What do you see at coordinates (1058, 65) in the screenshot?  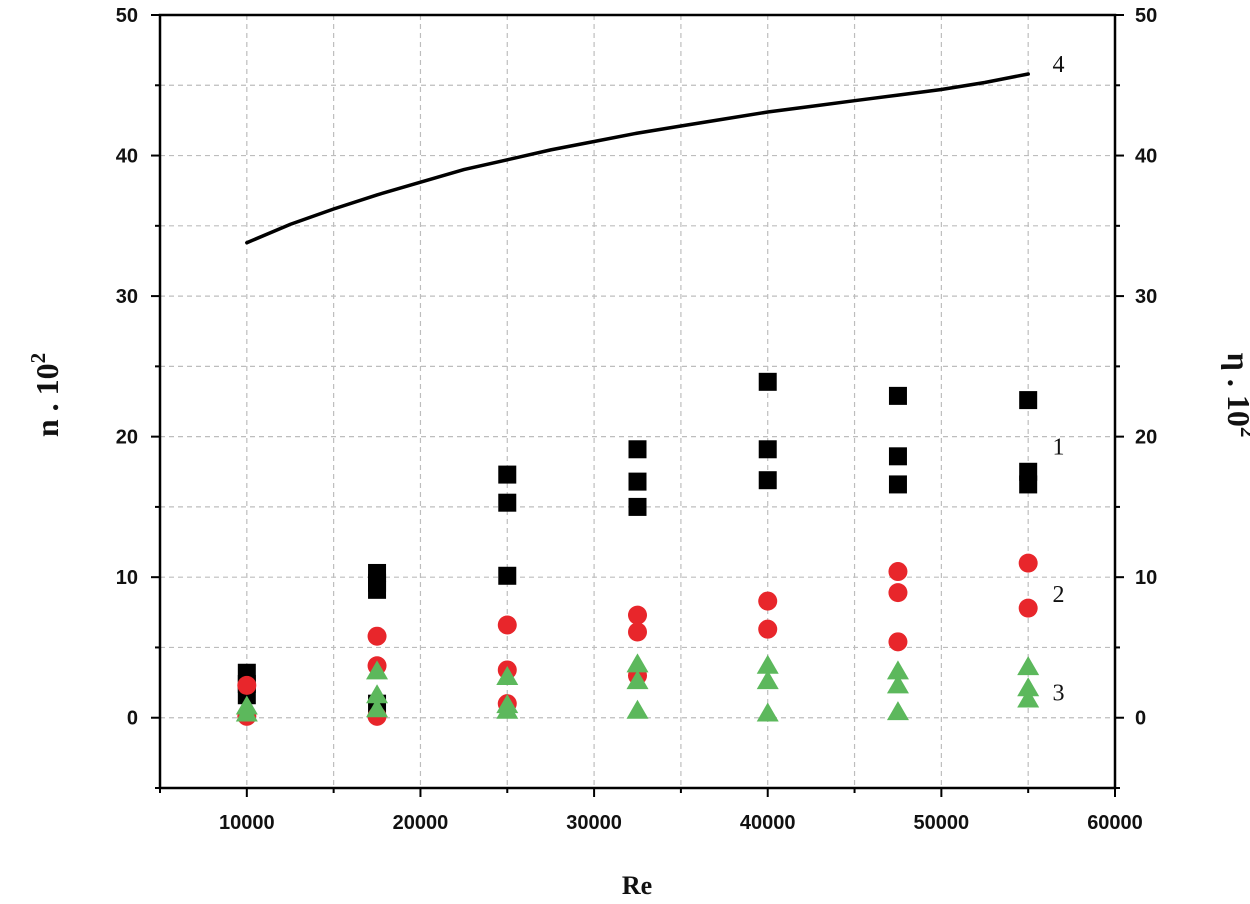 I see `series-label-4: 4` at bounding box center [1058, 65].